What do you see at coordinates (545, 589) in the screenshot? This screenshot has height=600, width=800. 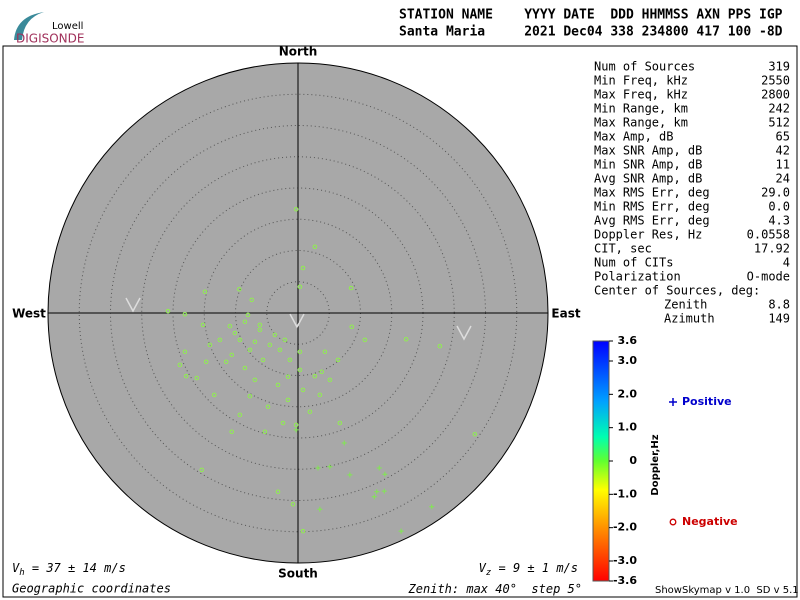 I see `step-label: step` at bounding box center [545, 589].